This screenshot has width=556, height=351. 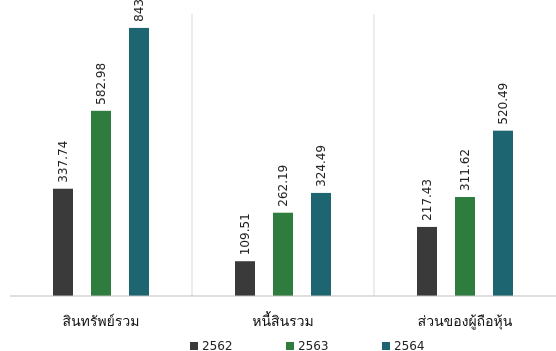 What do you see at coordinates (101, 84) in the screenshot?
I see `value-label: 582.98` at bounding box center [101, 84].